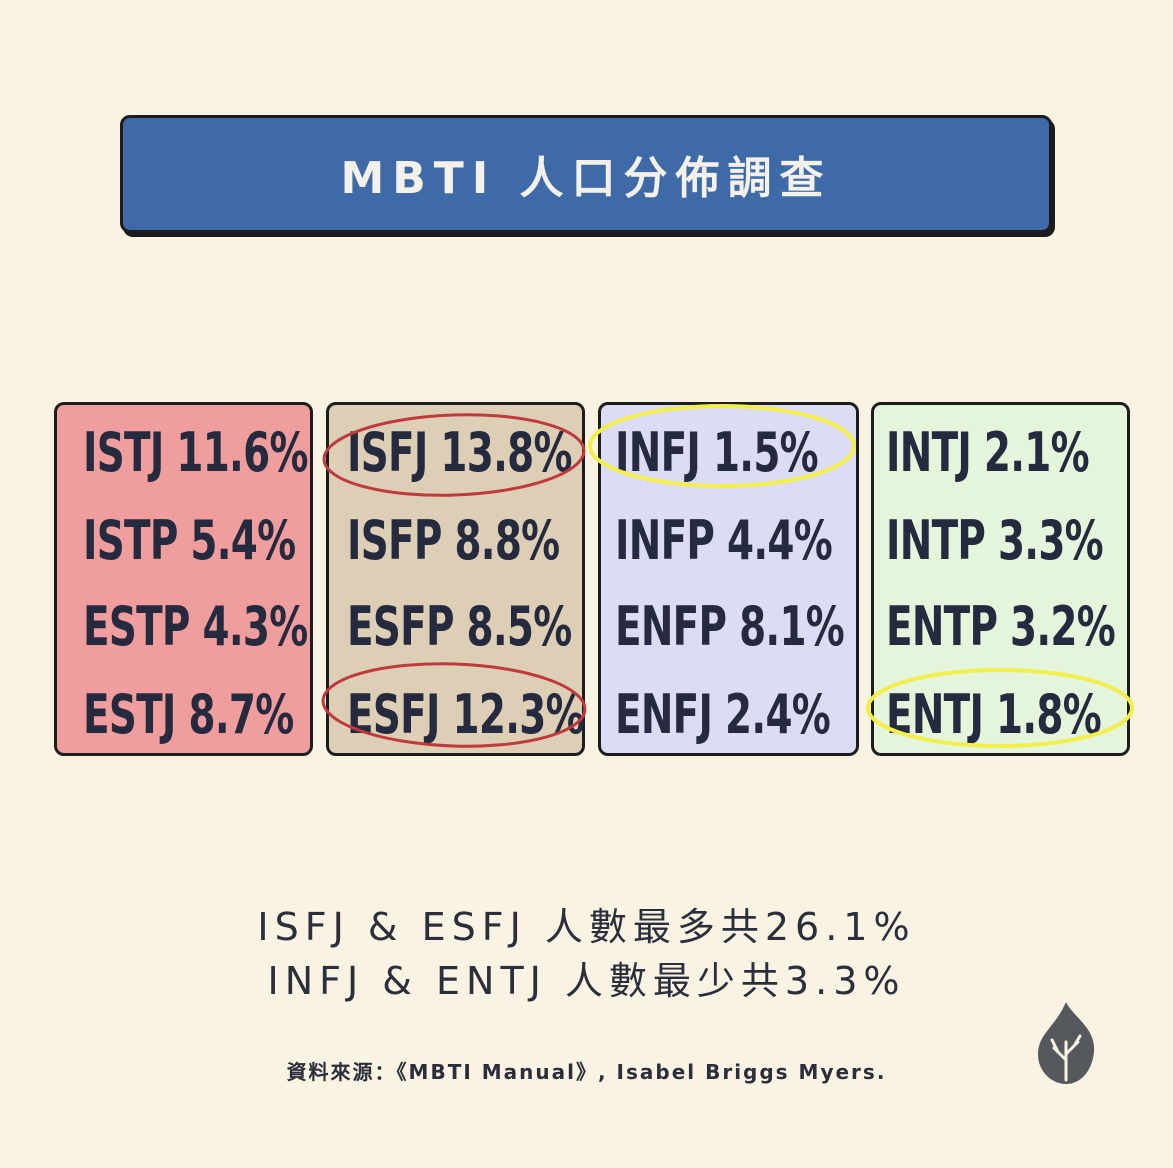 This screenshot has height=1168, width=1173. Describe the element at coordinates (730, 626) in the screenshot. I see `type-enfp: ENFP 8.1%` at that location.